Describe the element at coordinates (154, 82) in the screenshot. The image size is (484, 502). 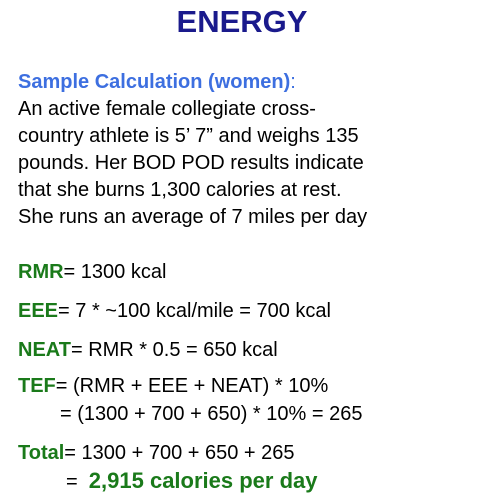
I see `subhead: Sample Calculation (women)` at that location.